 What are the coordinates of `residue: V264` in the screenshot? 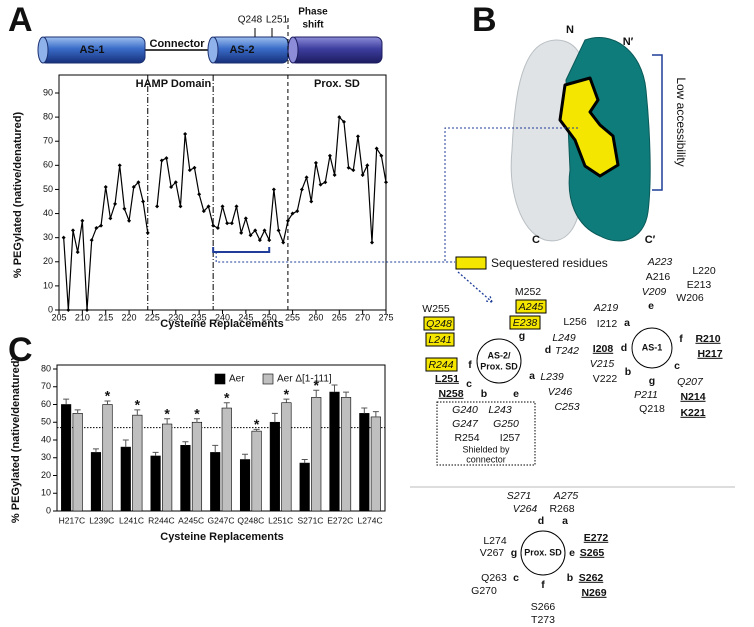 It's located at (525, 509).